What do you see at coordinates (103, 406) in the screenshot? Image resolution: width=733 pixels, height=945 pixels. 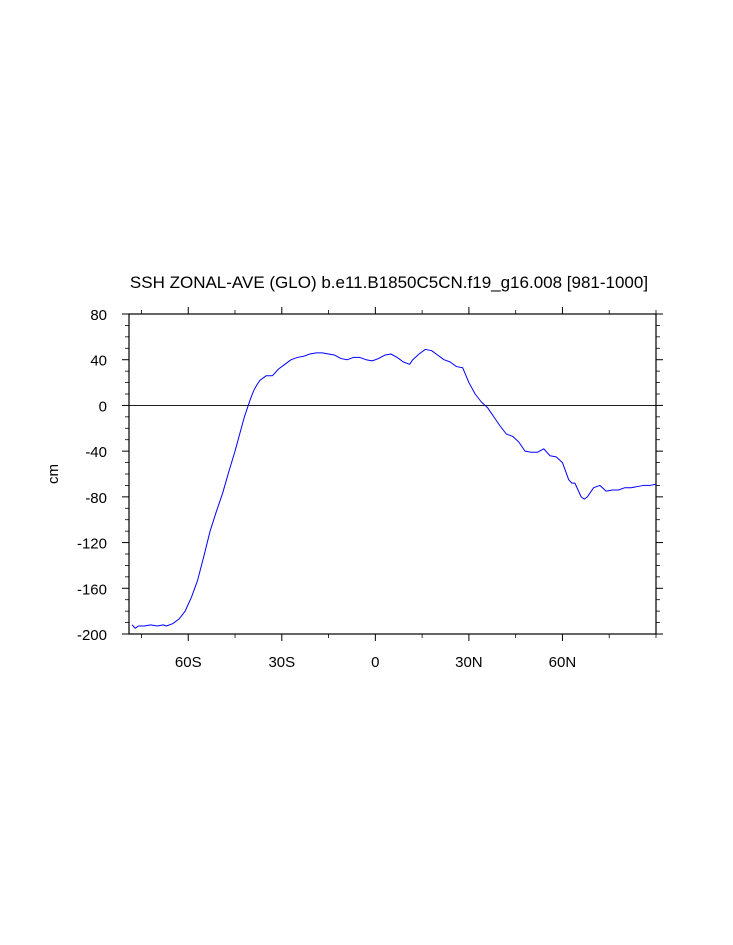 I see `y-tick-label: 0` at bounding box center [103, 406].